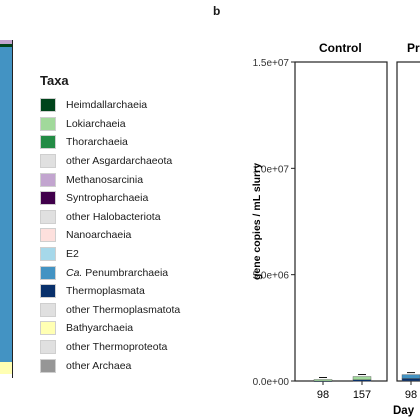 The width and height of the screenshot is (420, 420). I want to click on legend-item: Thermoplasmata, so click(125, 291).